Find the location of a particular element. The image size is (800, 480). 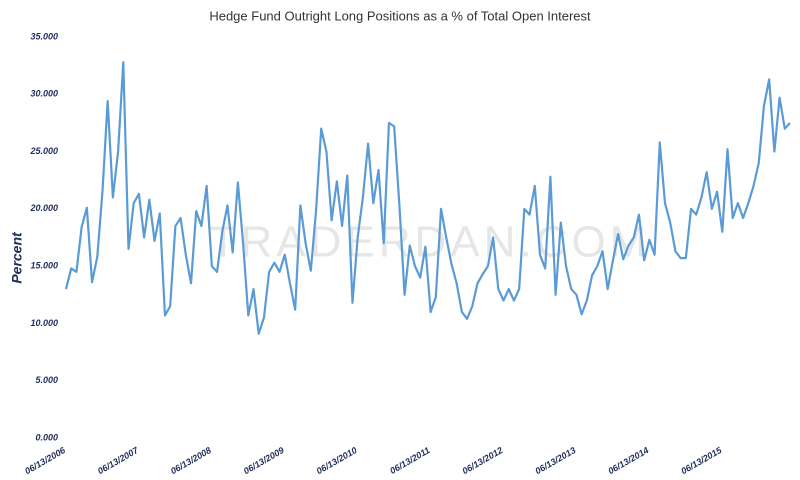

y-tick-label: 0.000 is located at coordinates (46, 437).